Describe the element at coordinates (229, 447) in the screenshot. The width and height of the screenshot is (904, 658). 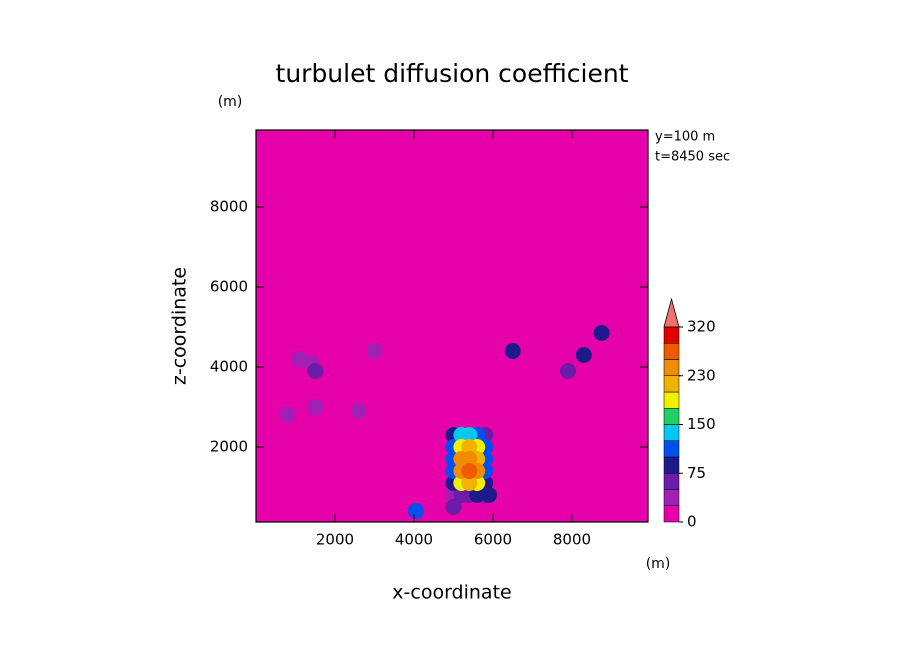
I see `y-tick-label: 2000` at that location.